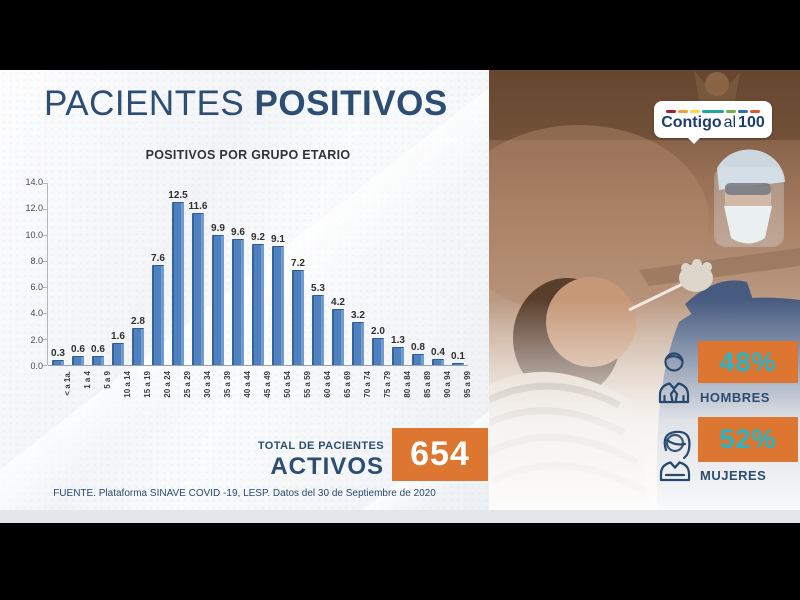 This screenshot has width=800, height=600. Describe the element at coordinates (167, 384) in the screenshot. I see `x-axis-label: 20 a 24` at that location.